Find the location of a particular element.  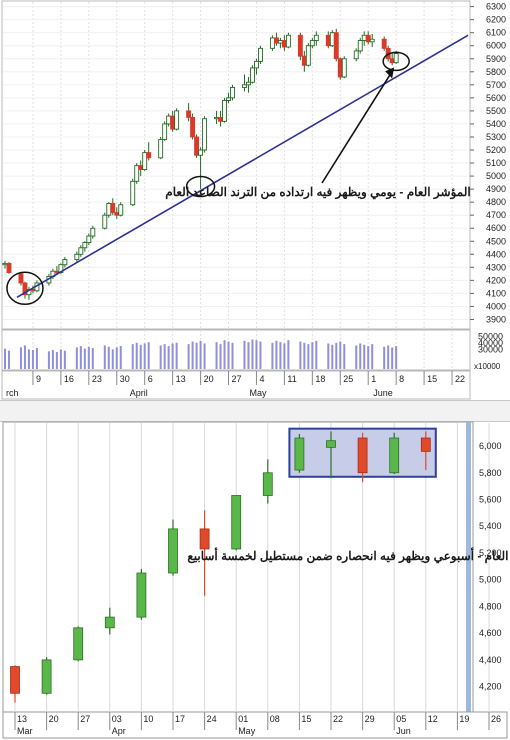

daily-annotation-arrowhead is located at coordinates (390, 73).